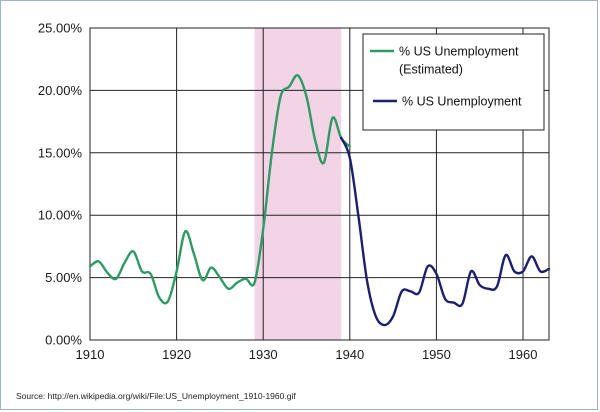 The image size is (600, 412). What do you see at coordinates (349, 354) in the screenshot?
I see `x-tick-label: 1940` at bounding box center [349, 354].